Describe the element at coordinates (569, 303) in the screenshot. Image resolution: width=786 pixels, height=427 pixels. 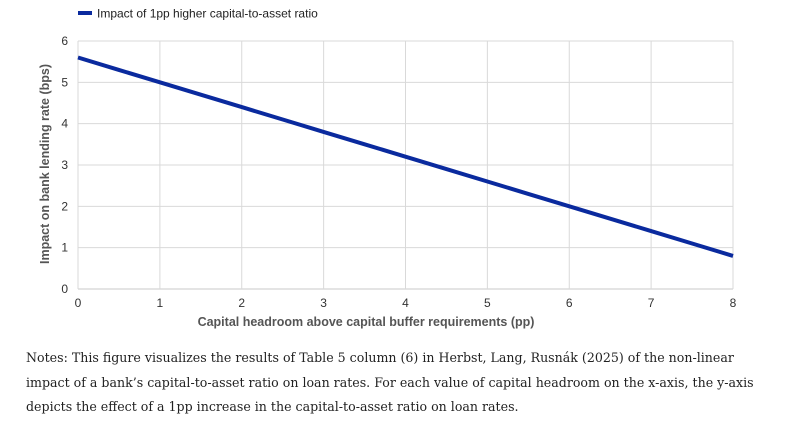
I see `x-tick-label: 6` at that location.